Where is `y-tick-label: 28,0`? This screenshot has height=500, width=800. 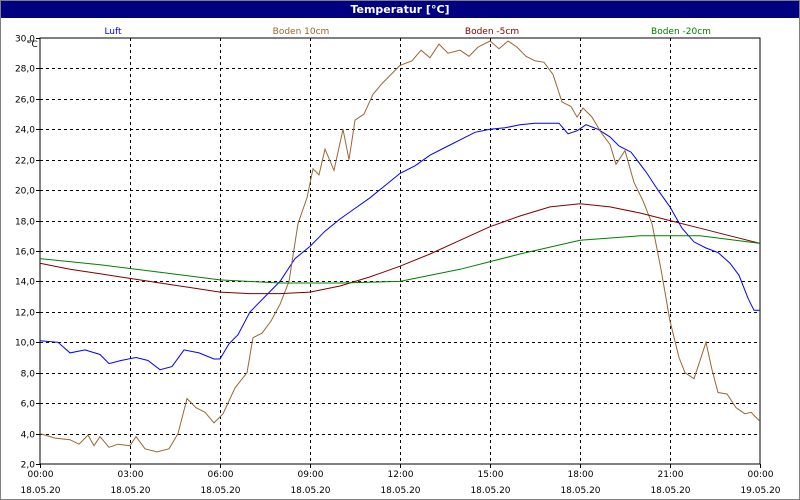
y-tick-label: 28,0 is located at coordinates (25, 70).